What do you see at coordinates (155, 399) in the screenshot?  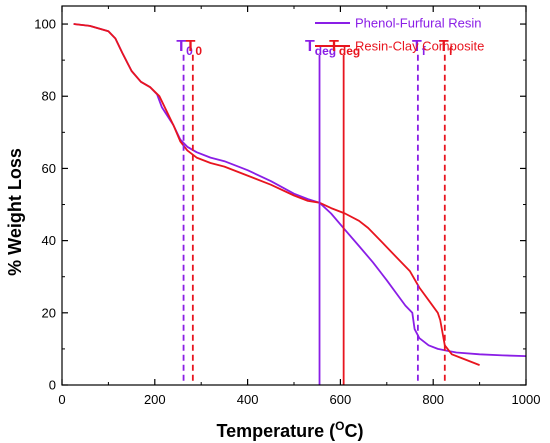 I see `x-tick-label: 200` at bounding box center [155, 399].